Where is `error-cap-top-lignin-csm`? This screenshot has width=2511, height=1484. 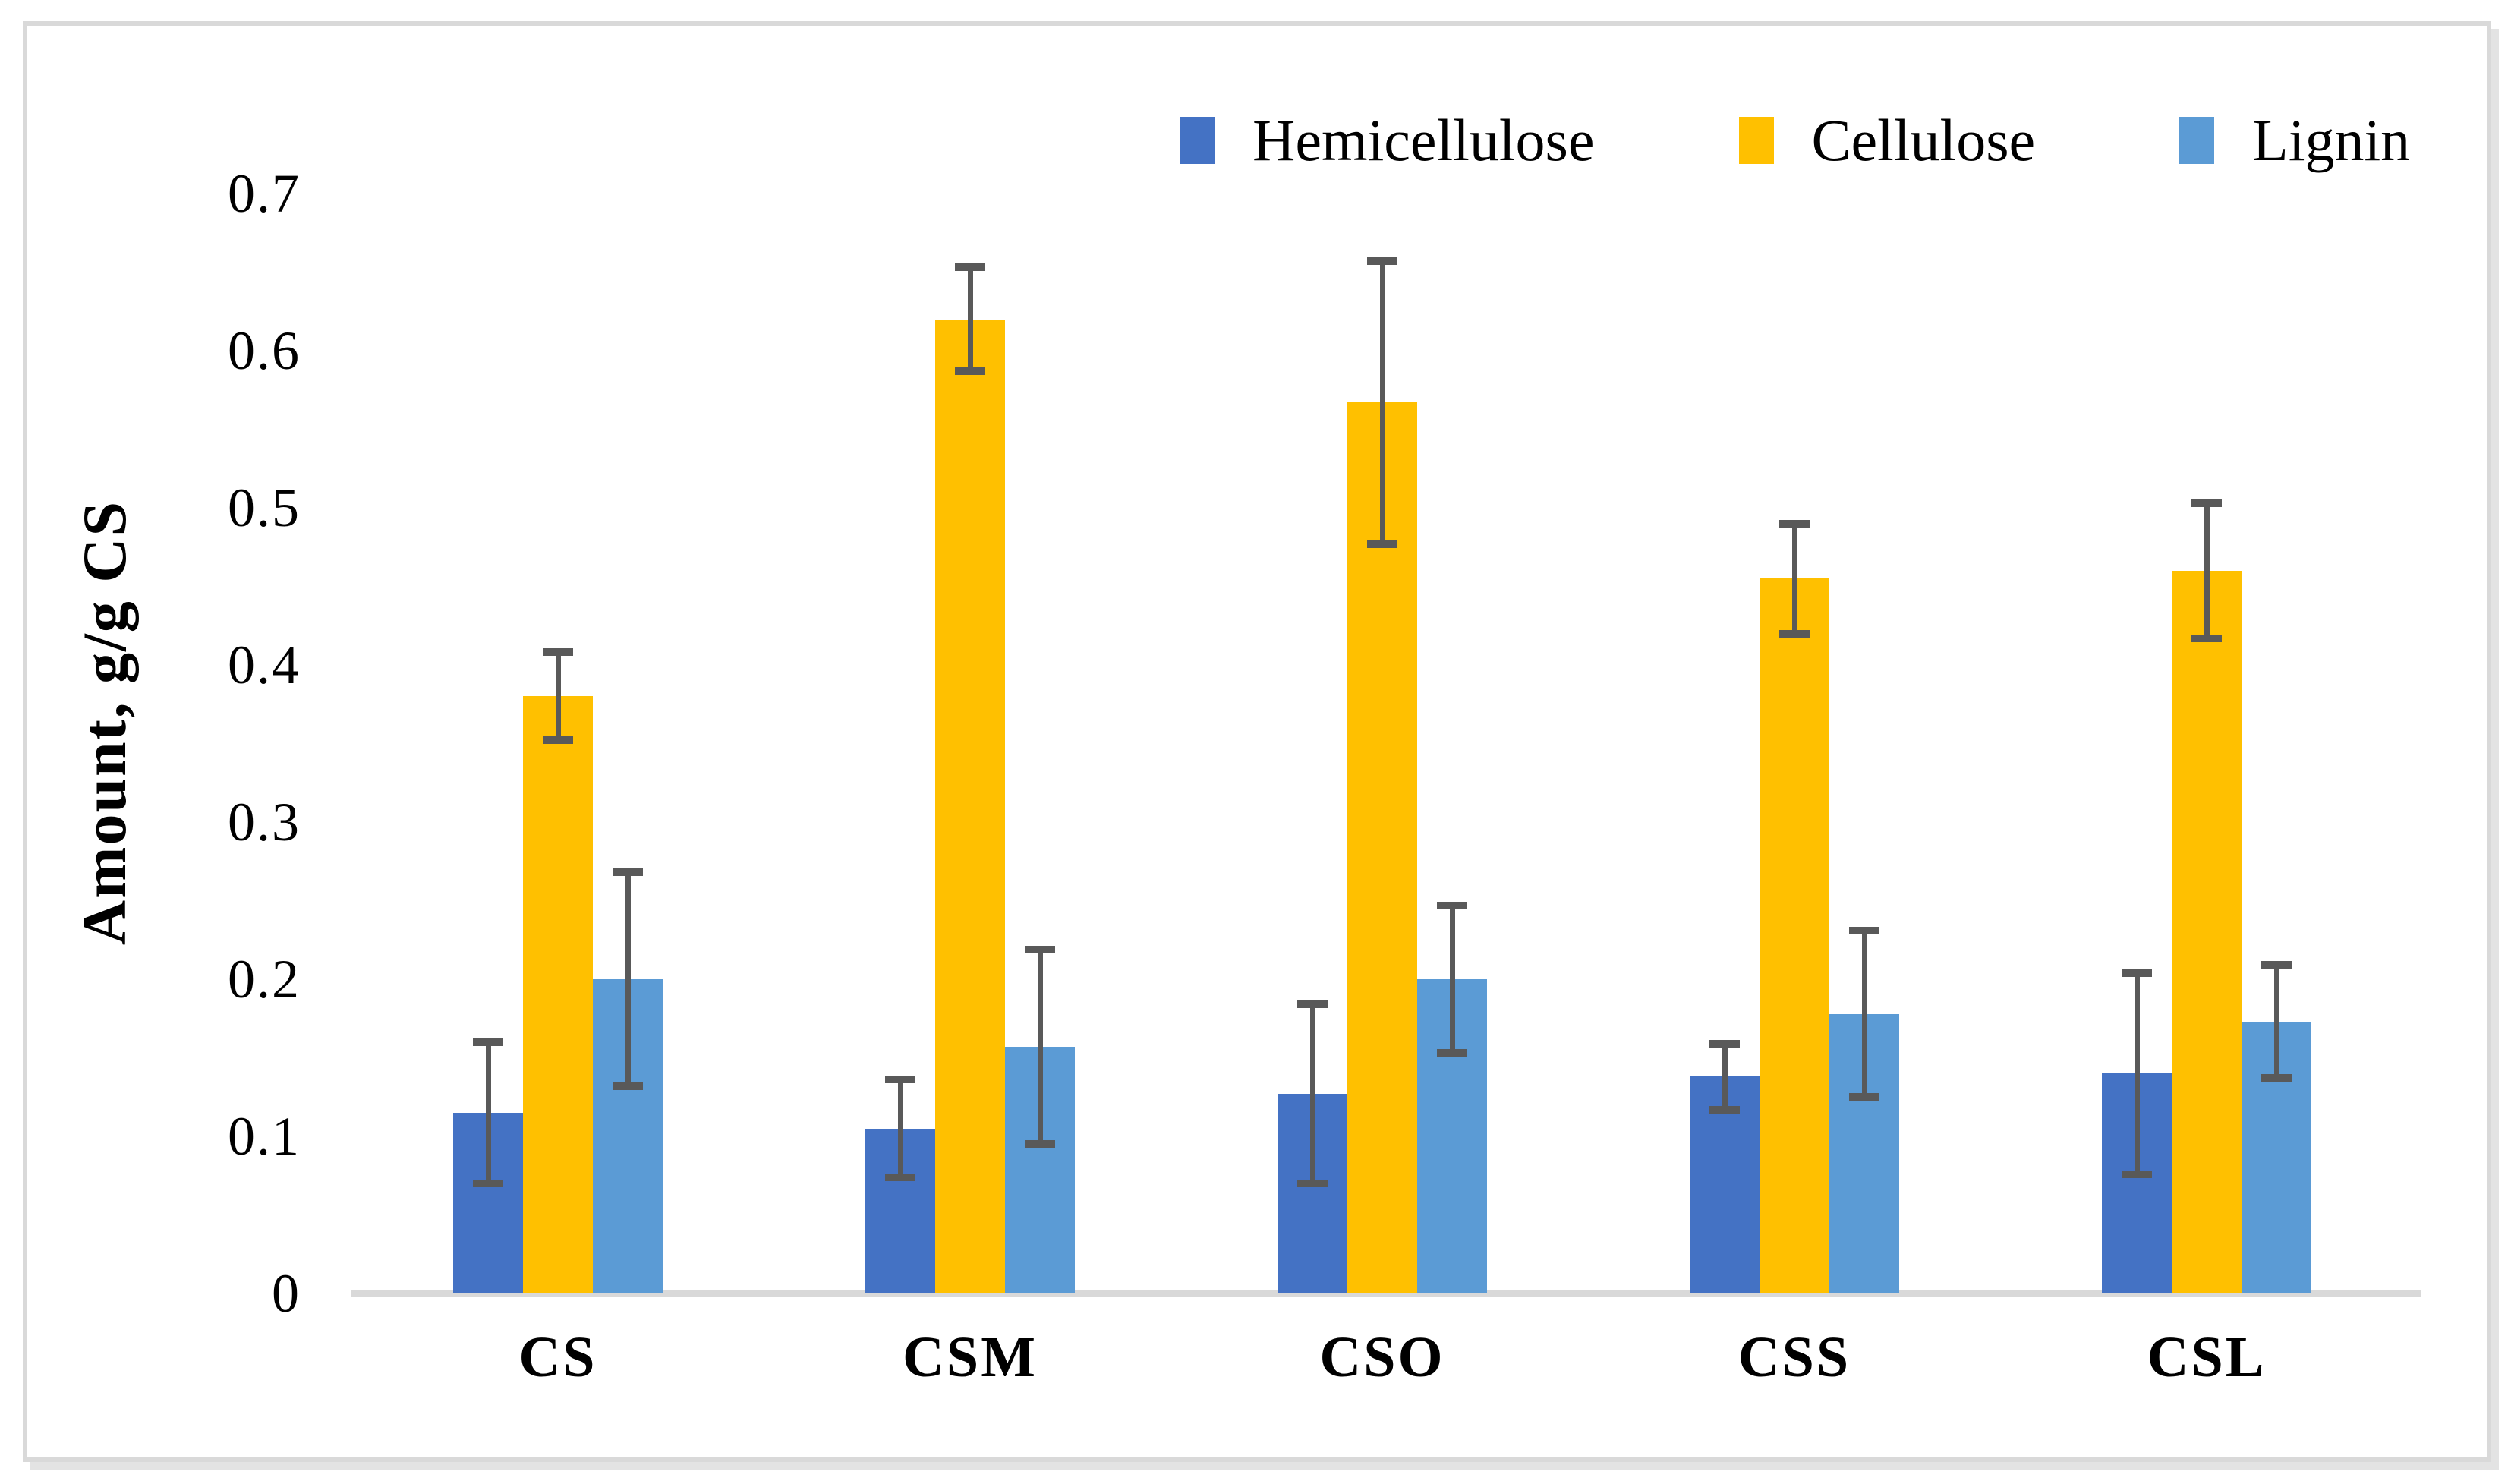 error-cap-top-lignin-csm is located at coordinates (1040, 949).